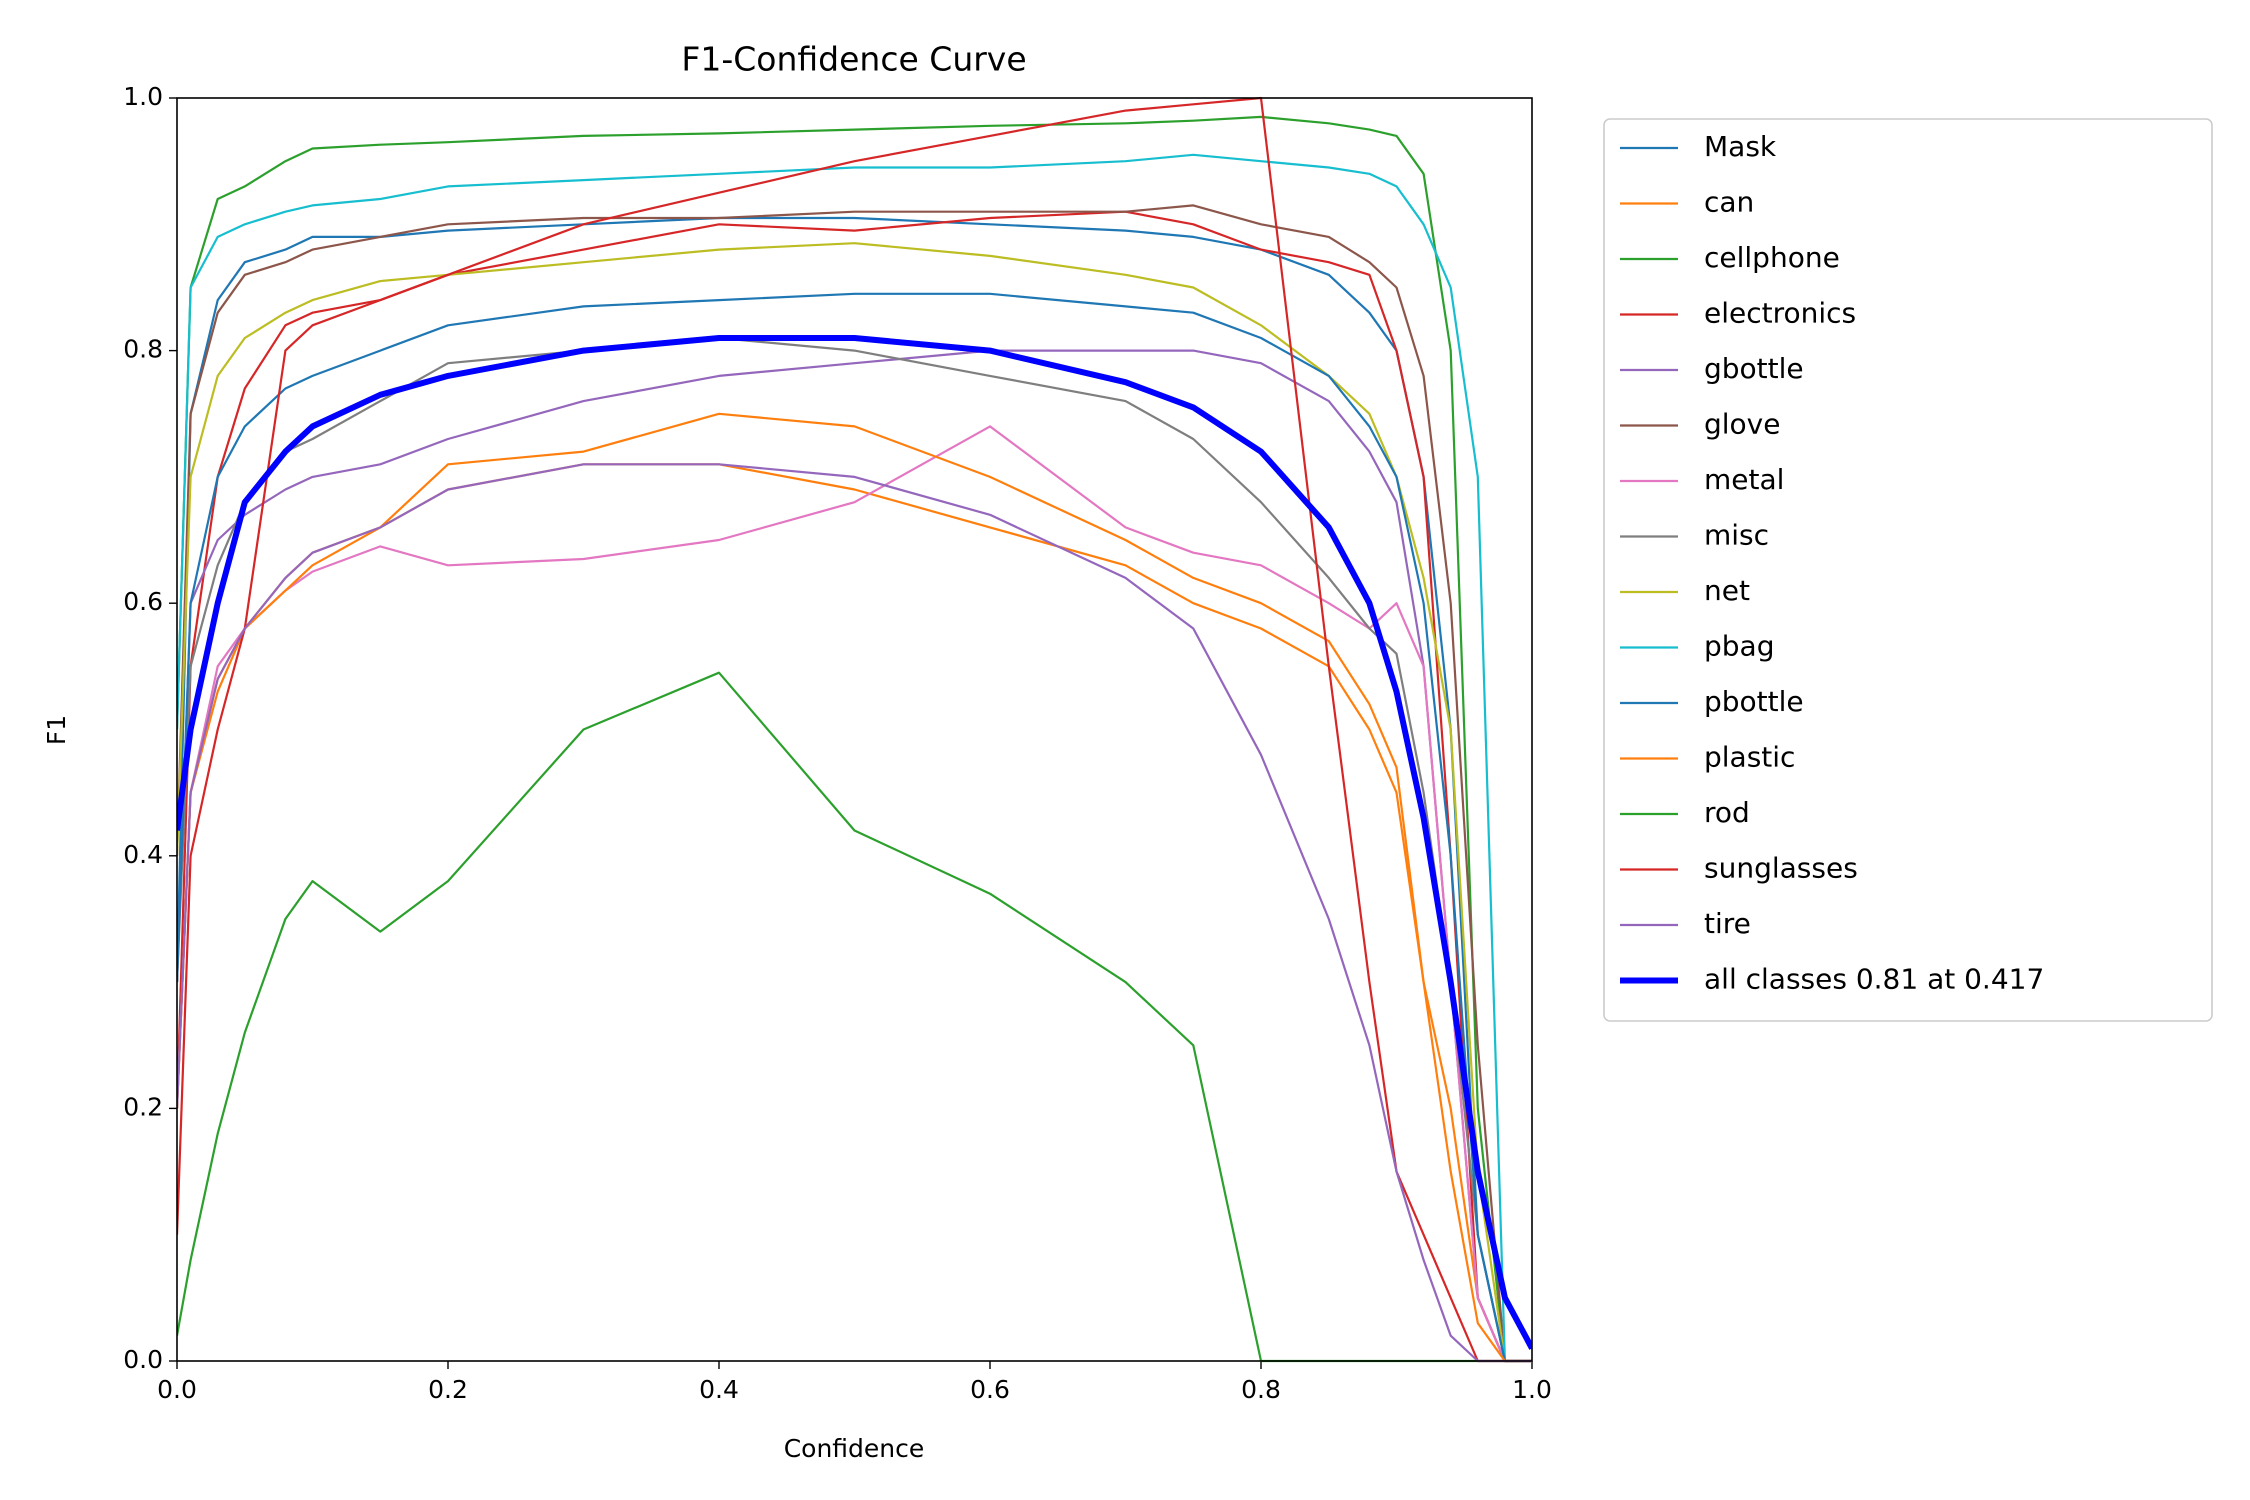 The image size is (2250, 1500). What do you see at coordinates (143, 601) in the screenshot?
I see `y-tick-label: 0.6` at bounding box center [143, 601].